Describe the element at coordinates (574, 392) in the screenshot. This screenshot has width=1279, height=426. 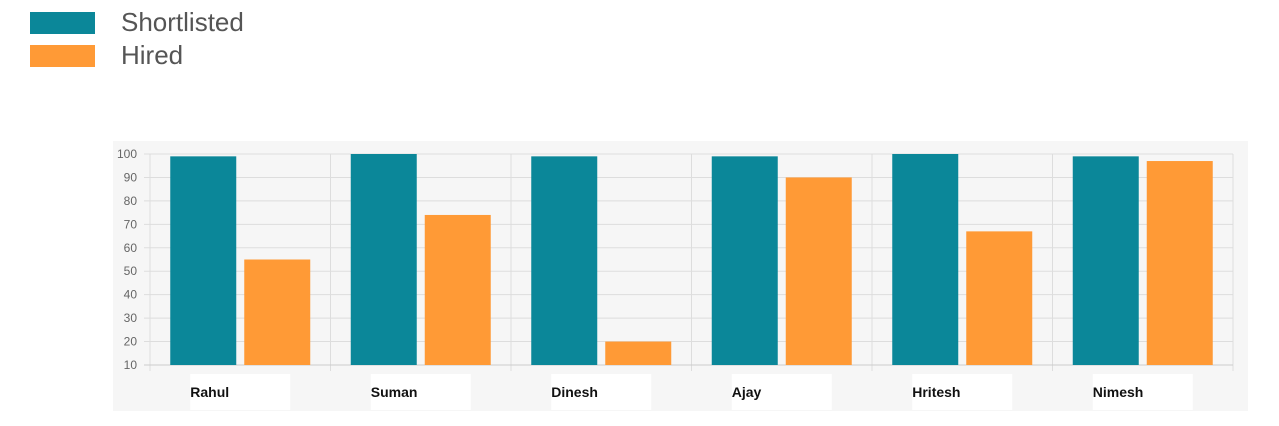
I see `x-tick-label: Dinesh` at that location.